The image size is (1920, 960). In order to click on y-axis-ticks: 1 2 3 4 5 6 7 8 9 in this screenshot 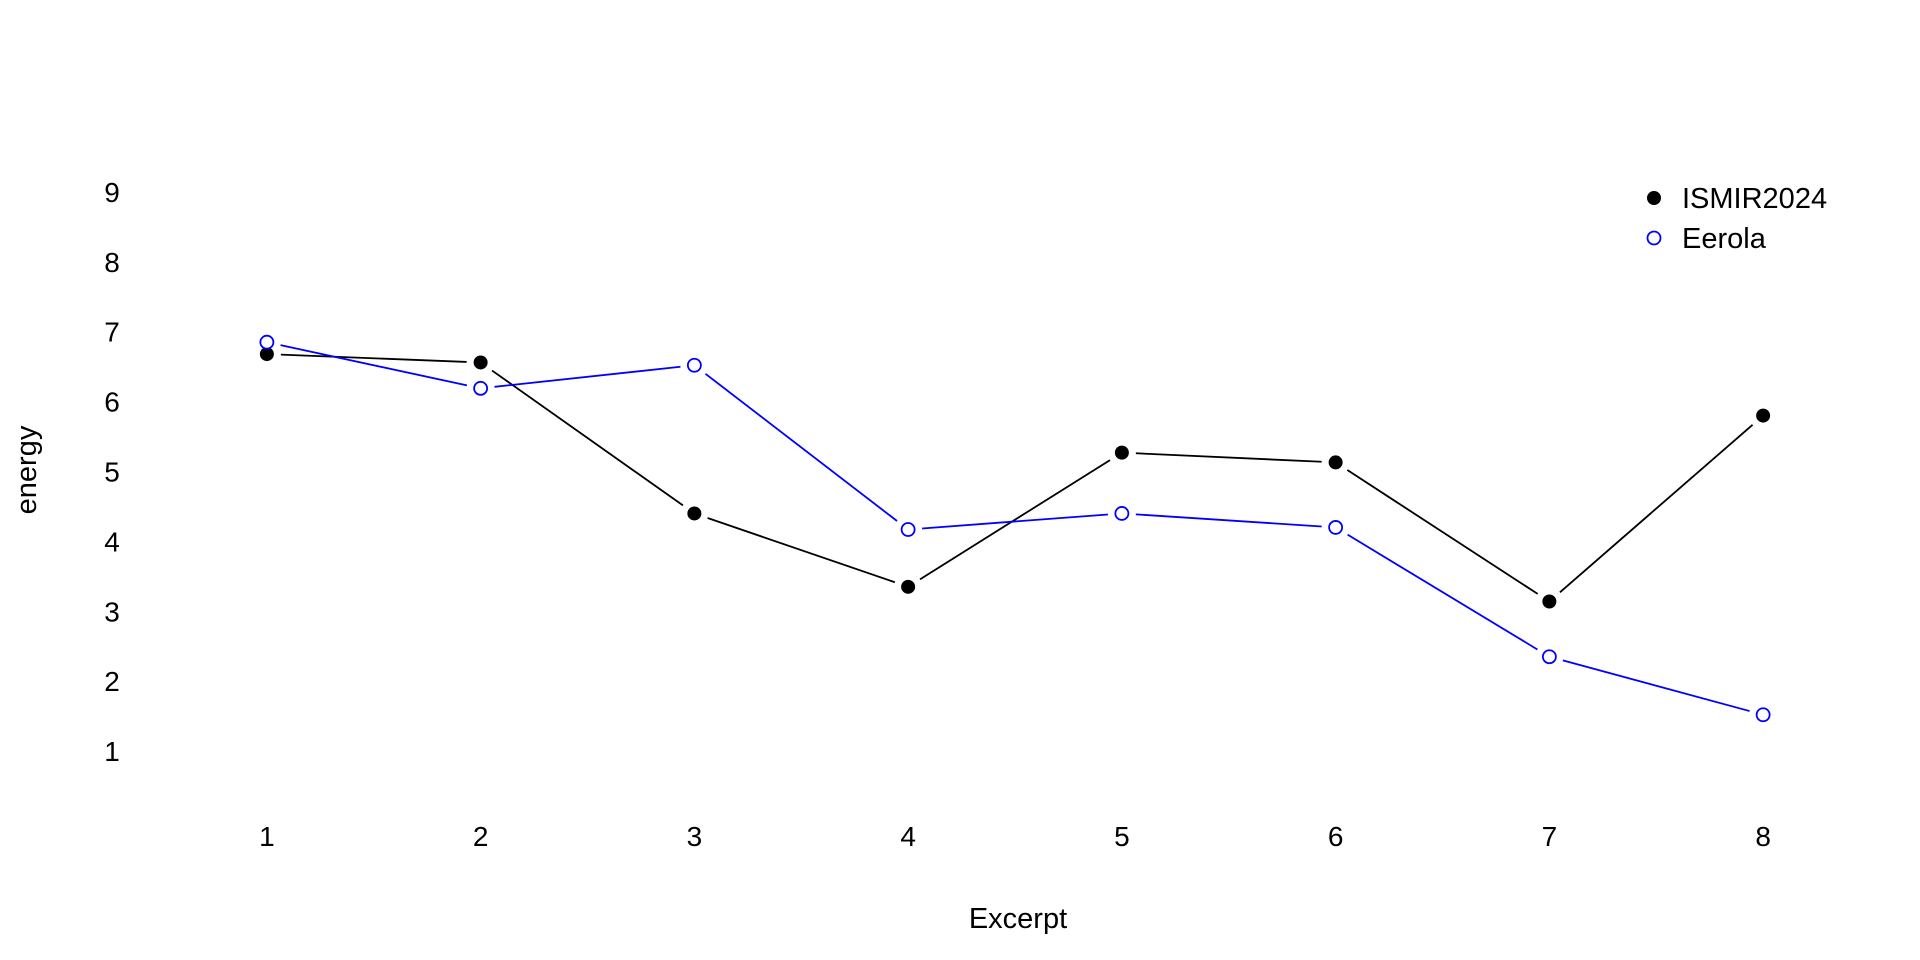, I will do `click(112, 472)`.